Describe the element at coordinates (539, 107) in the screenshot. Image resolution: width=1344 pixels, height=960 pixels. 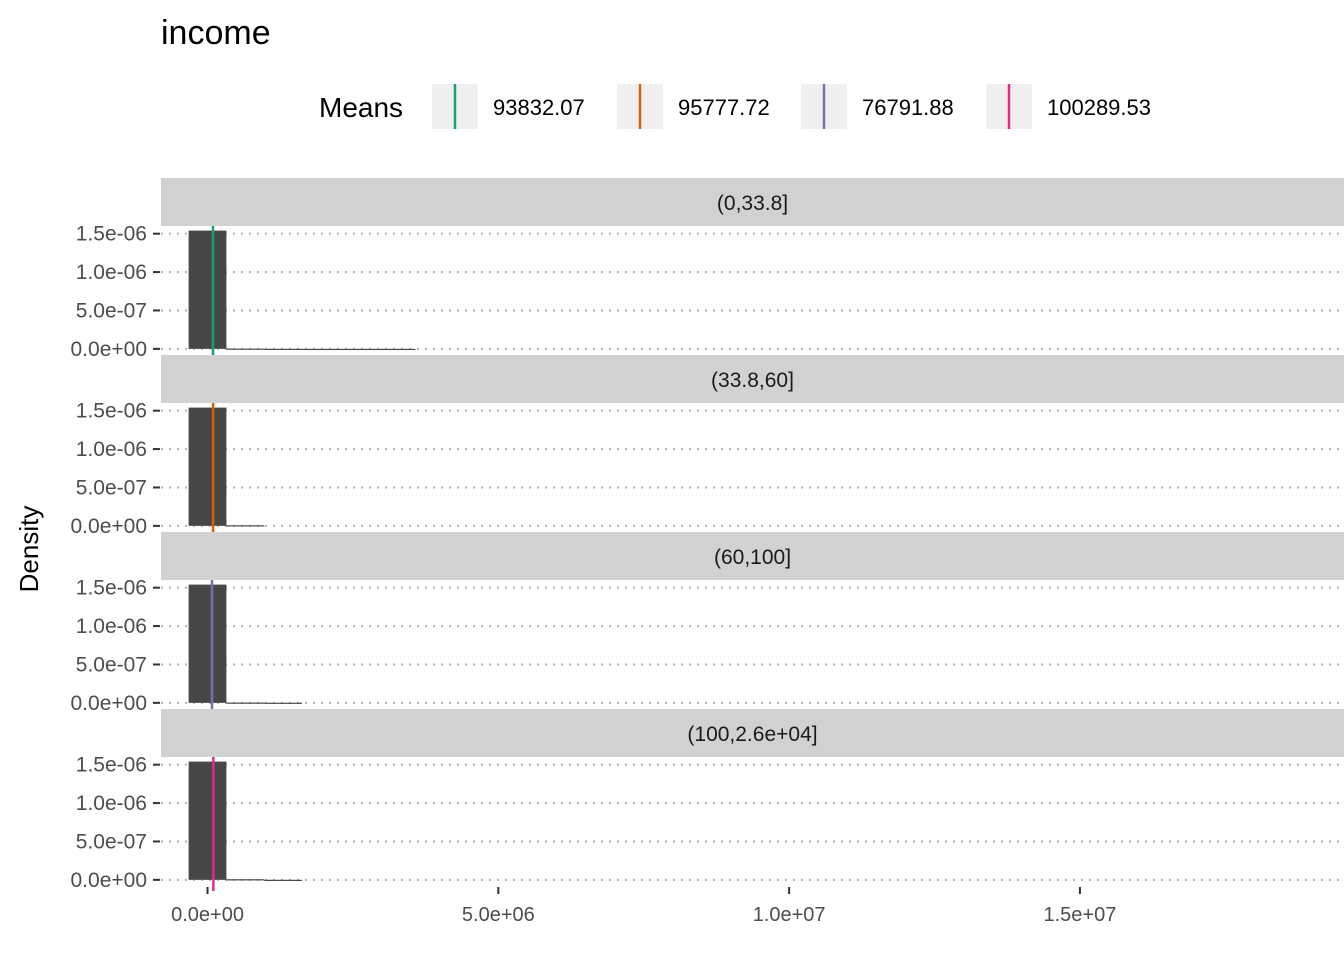
I see `legend-label: 93832.07` at that location.